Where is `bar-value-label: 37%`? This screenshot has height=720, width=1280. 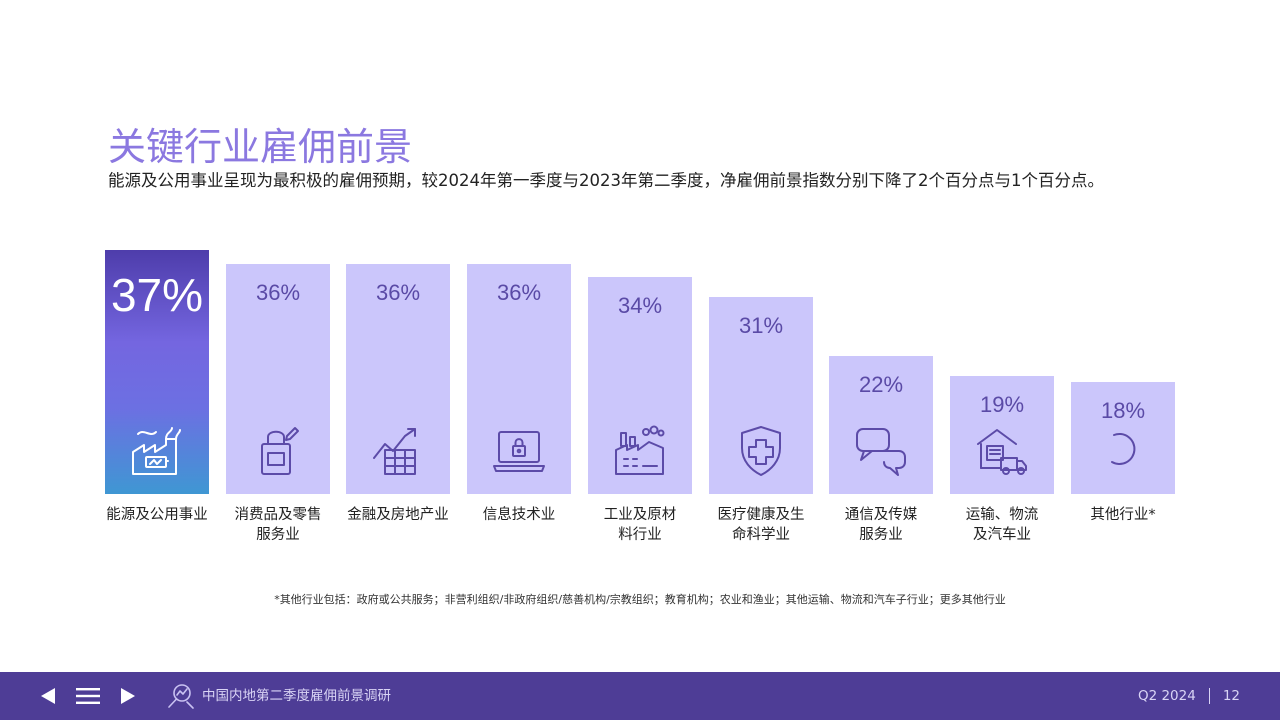 bar-value-label: 37% is located at coordinates (157, 295).